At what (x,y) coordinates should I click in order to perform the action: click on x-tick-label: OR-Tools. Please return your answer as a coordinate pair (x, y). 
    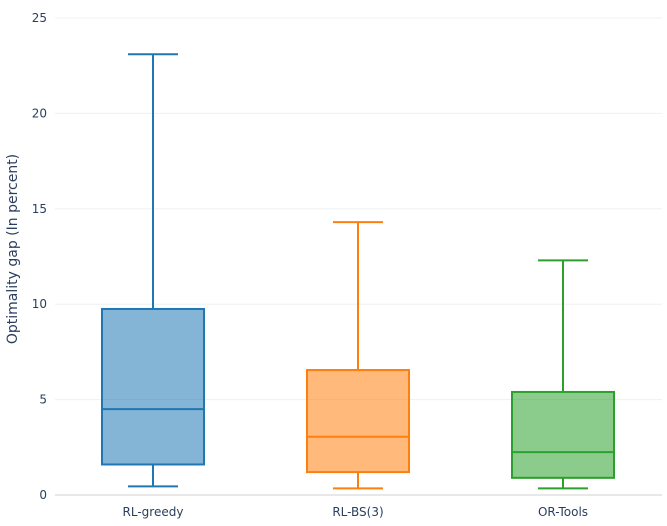
    Looking at the image, I should click on (563, 512).